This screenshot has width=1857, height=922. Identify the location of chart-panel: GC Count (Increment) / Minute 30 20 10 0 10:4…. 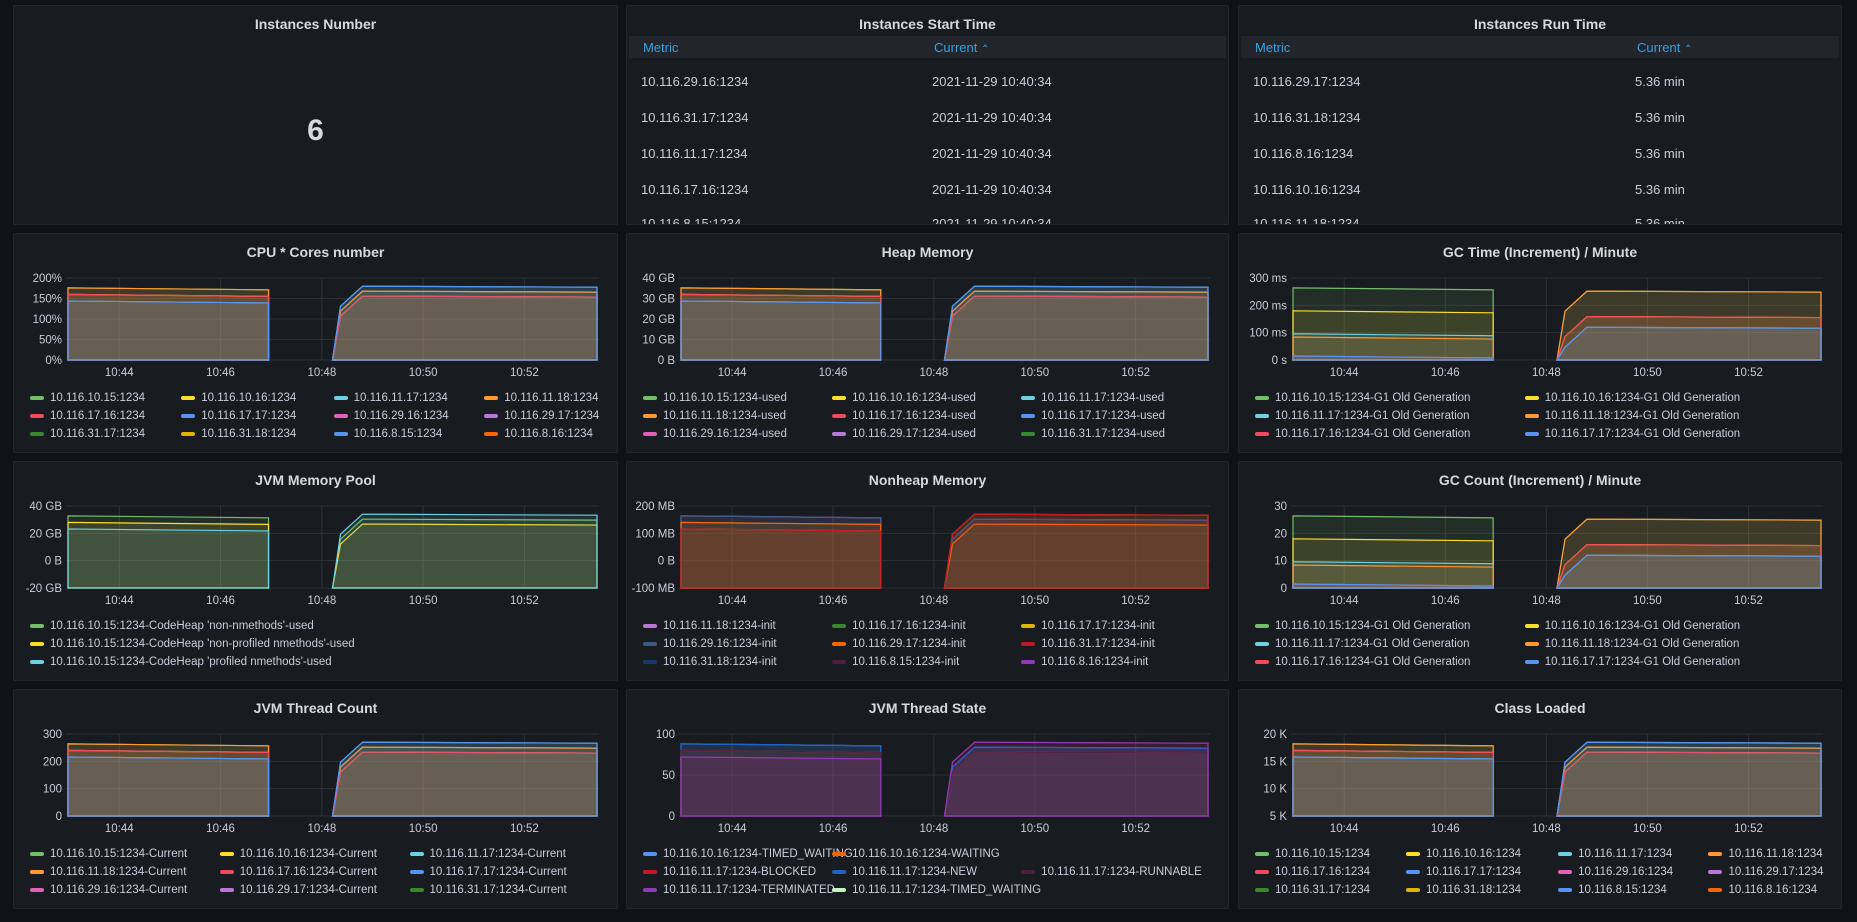
(1540, 571).